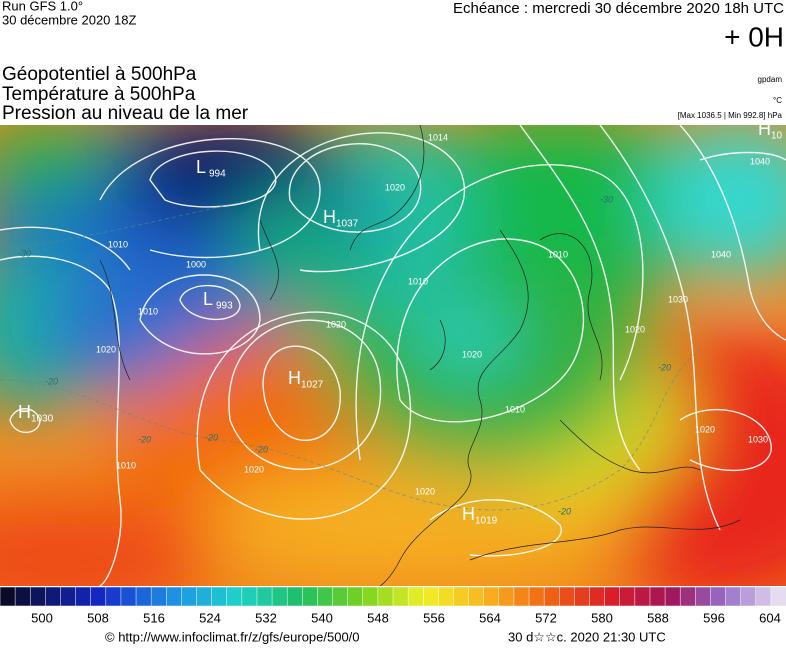  Describe the element at coordinates (125, 113) in the screenshot. I see `title-pressure: Pression au niveau de la mer` at that location.